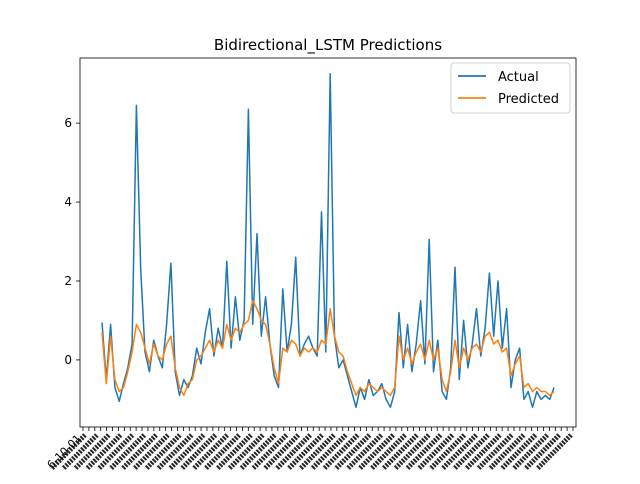 This screenshot has height=484, width=640. I want to click on y-tick-label: 2, so click(68, 281).